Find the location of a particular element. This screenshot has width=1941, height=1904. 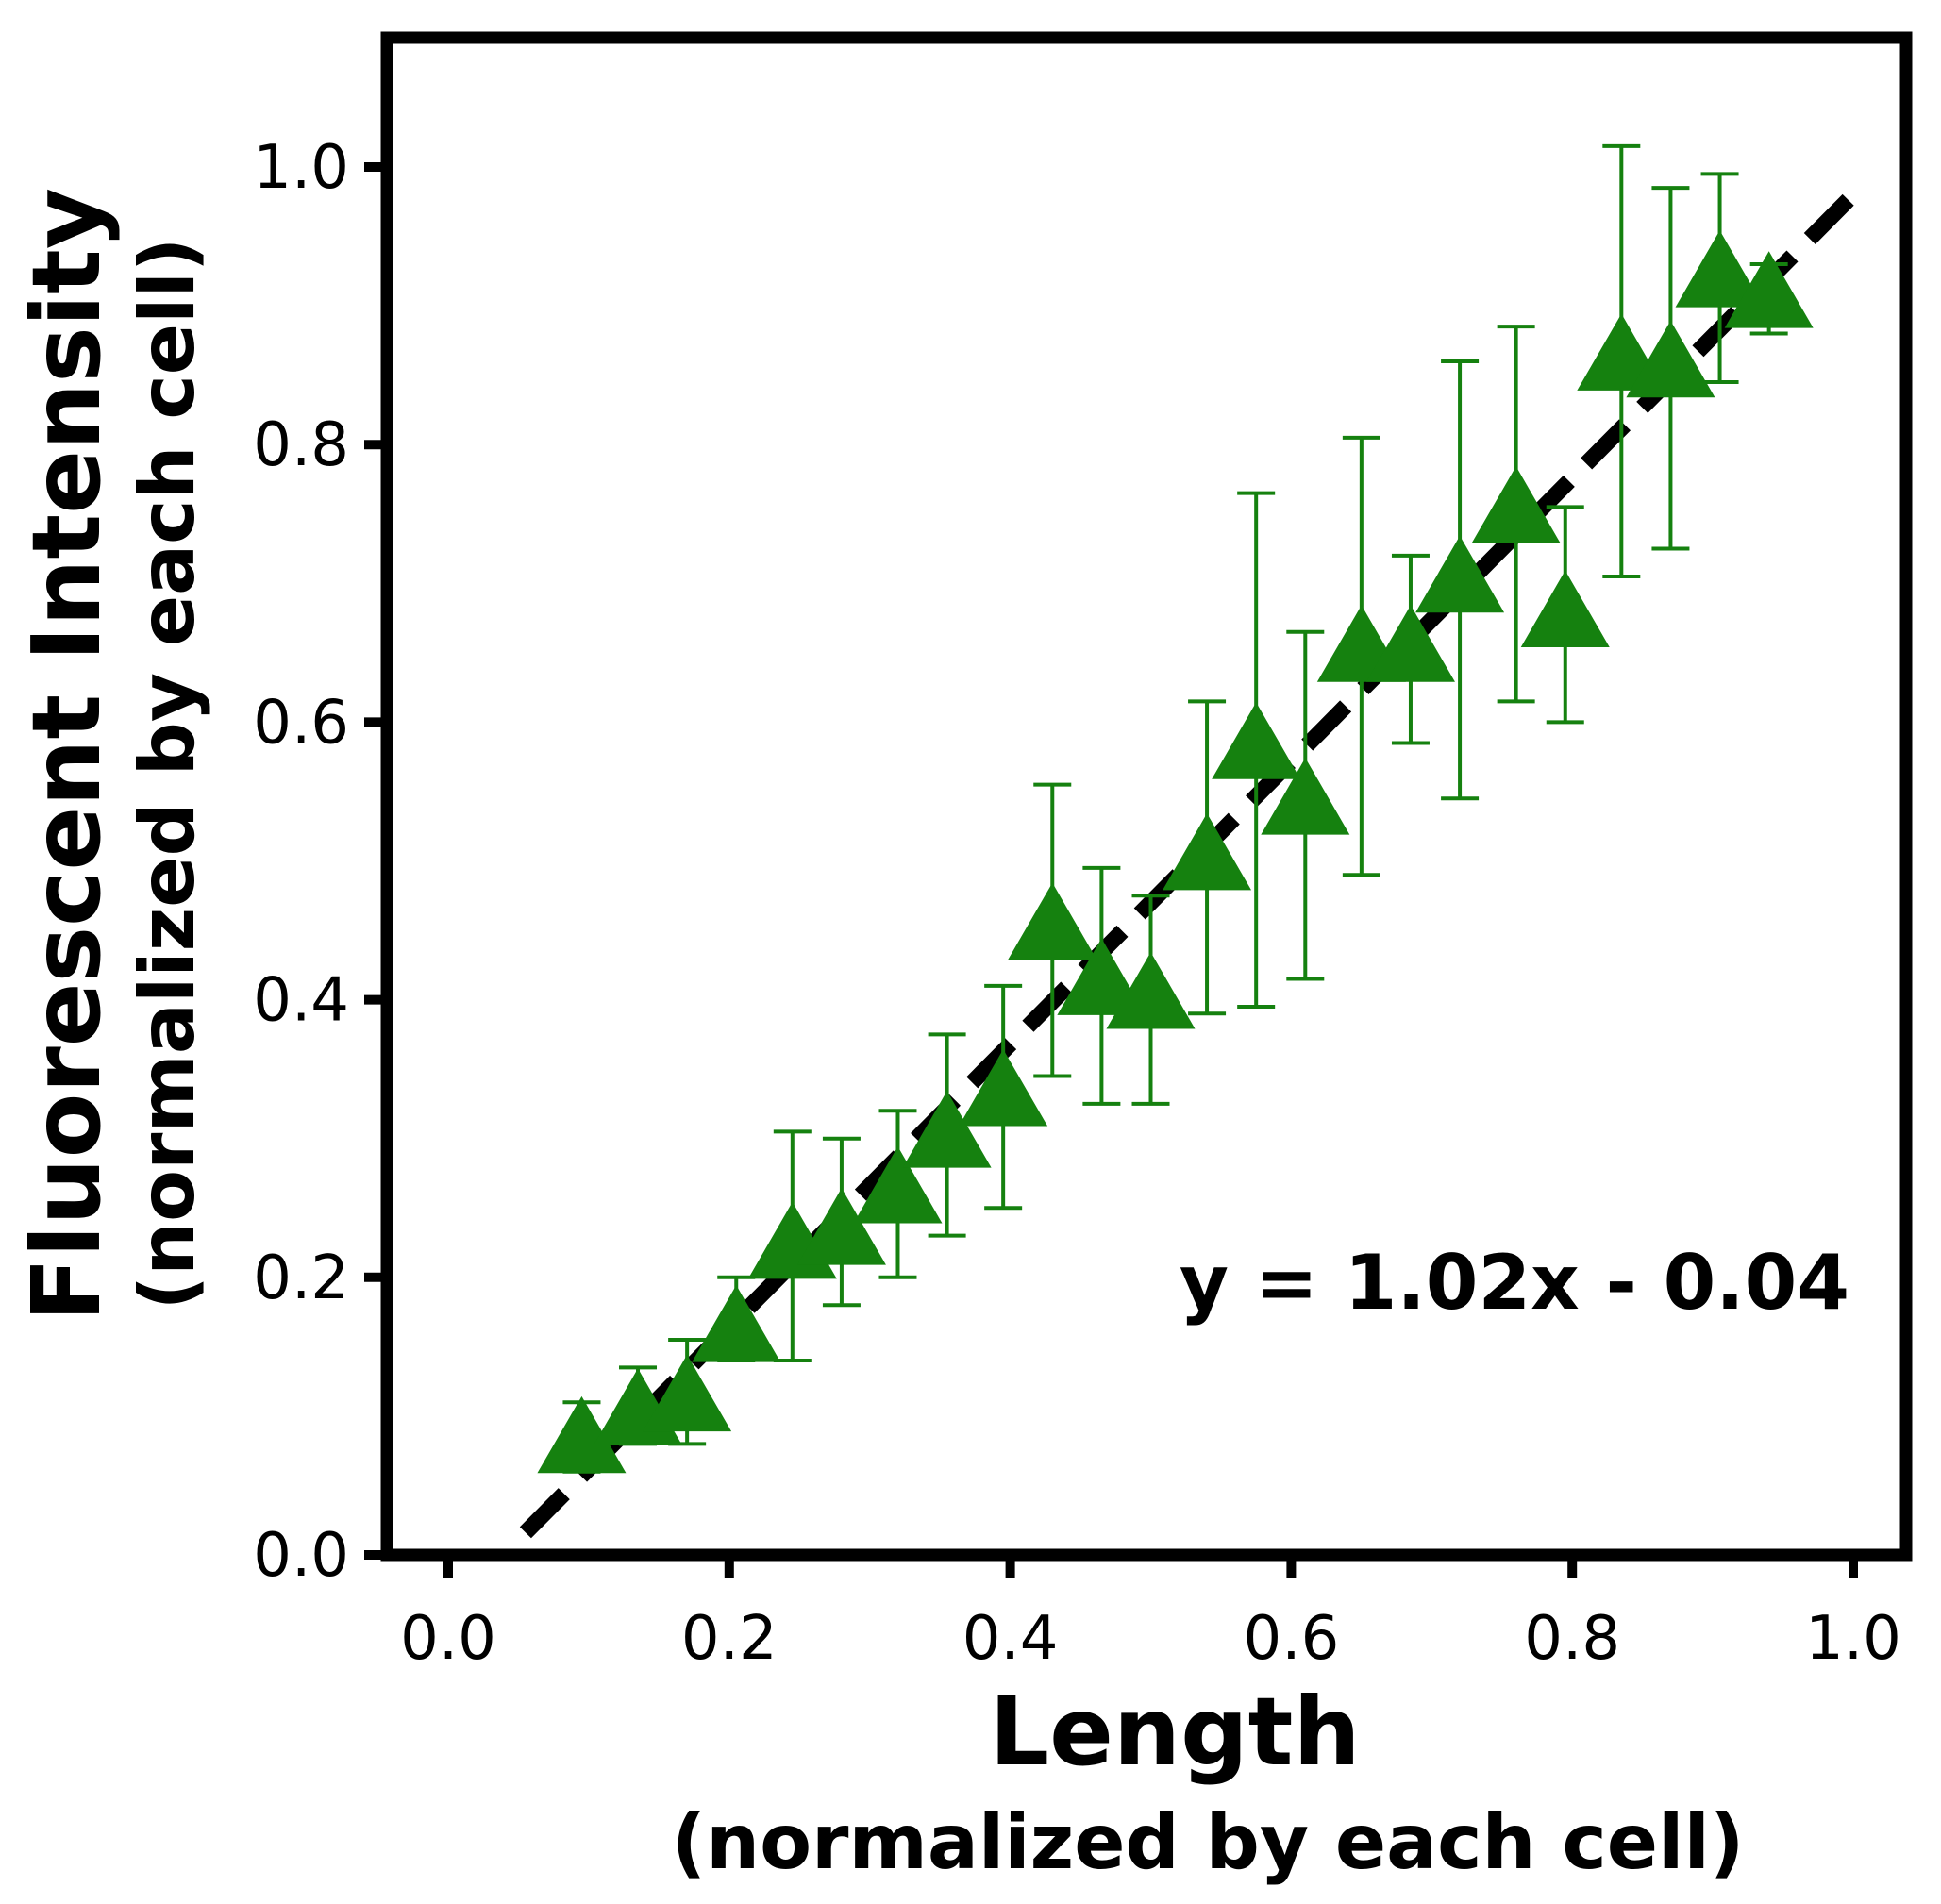

y-tick-label: 0.2 is located at coordinates (301, 1278).